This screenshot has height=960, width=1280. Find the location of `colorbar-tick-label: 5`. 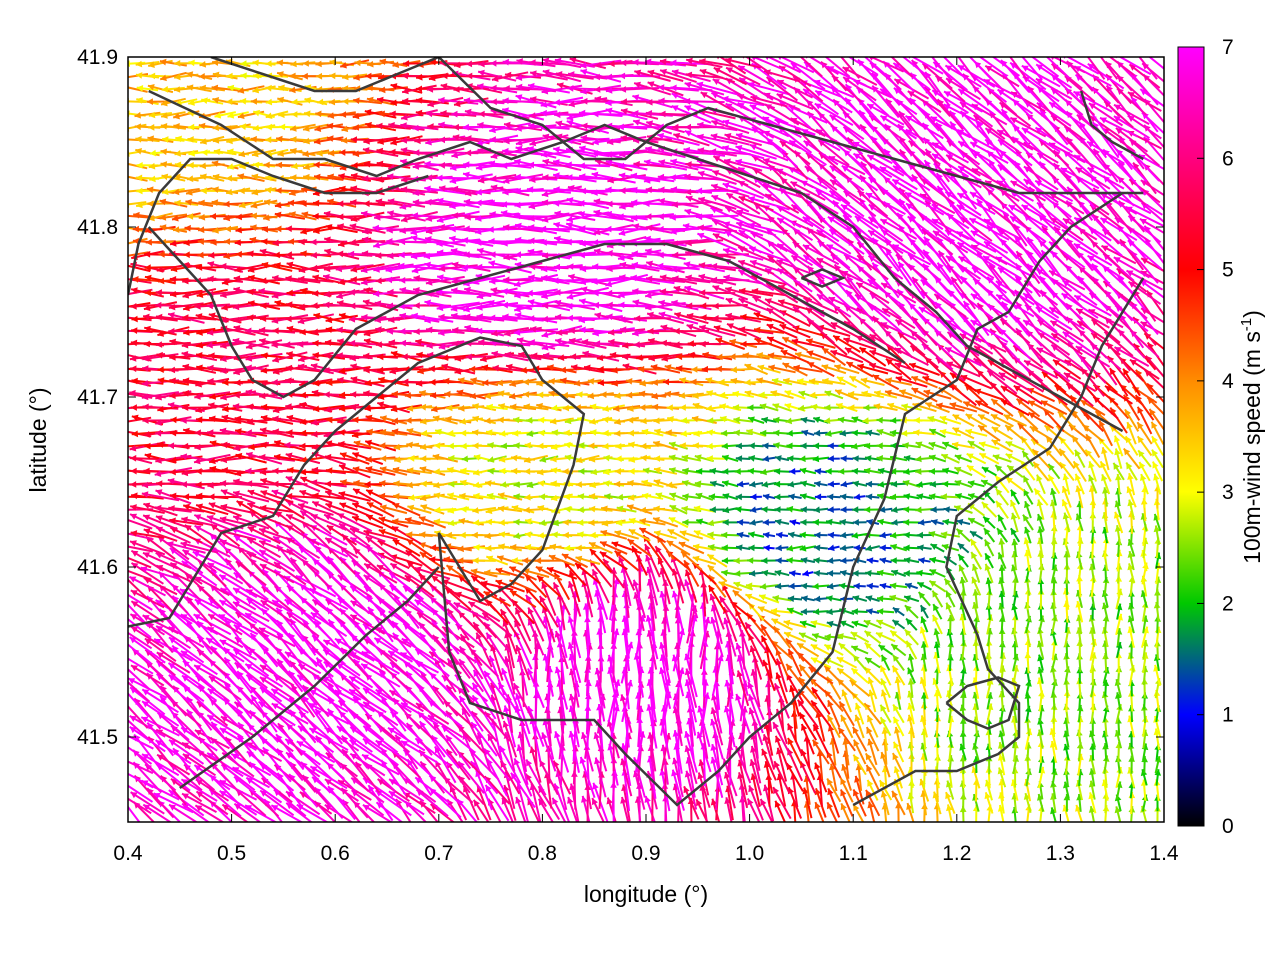

colorbar-tick-label: 5 is located at coordinates (1228, 270).